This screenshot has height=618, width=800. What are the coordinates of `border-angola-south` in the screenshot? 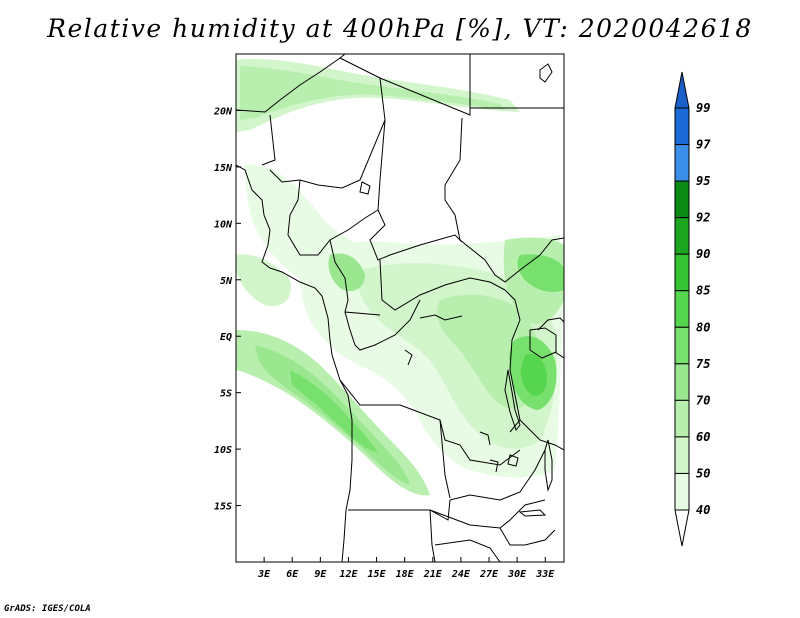 It's located at (409, 507).